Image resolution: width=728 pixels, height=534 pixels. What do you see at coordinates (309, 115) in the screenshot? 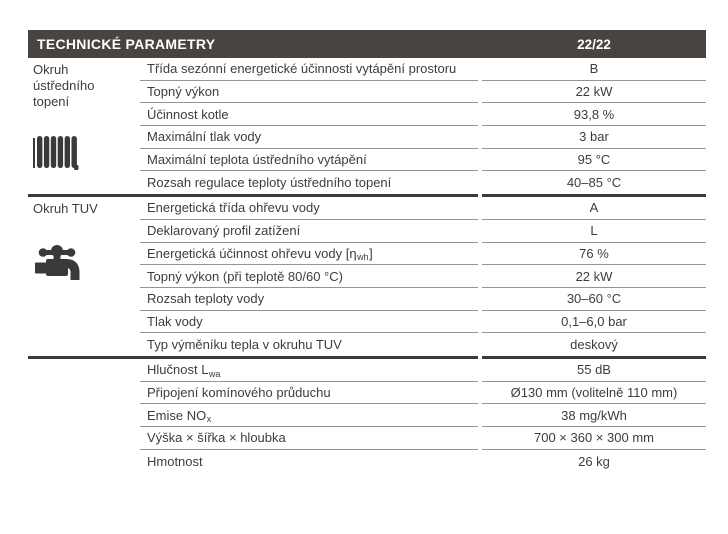
I see `param-label: Účinnost kotle` at bounding box center [309, 115].